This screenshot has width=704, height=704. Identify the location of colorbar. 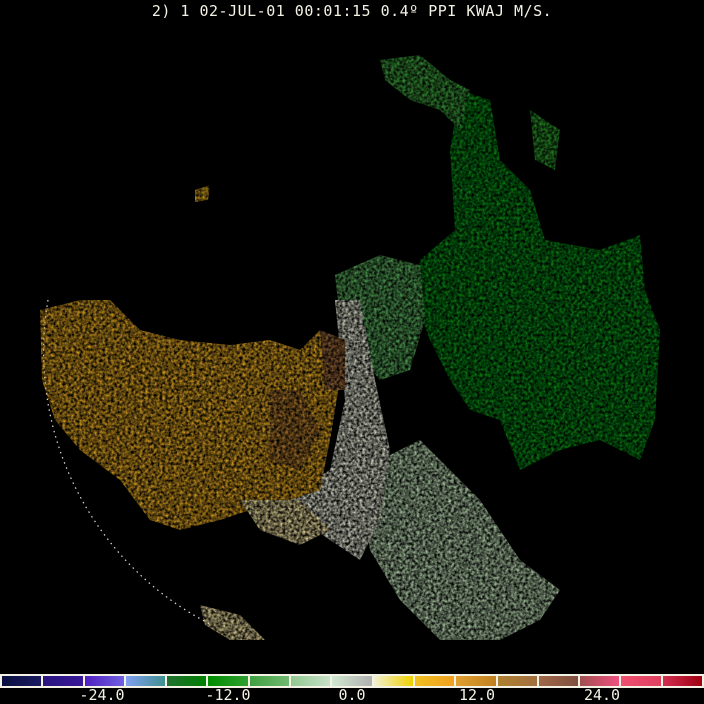
(352, 681).